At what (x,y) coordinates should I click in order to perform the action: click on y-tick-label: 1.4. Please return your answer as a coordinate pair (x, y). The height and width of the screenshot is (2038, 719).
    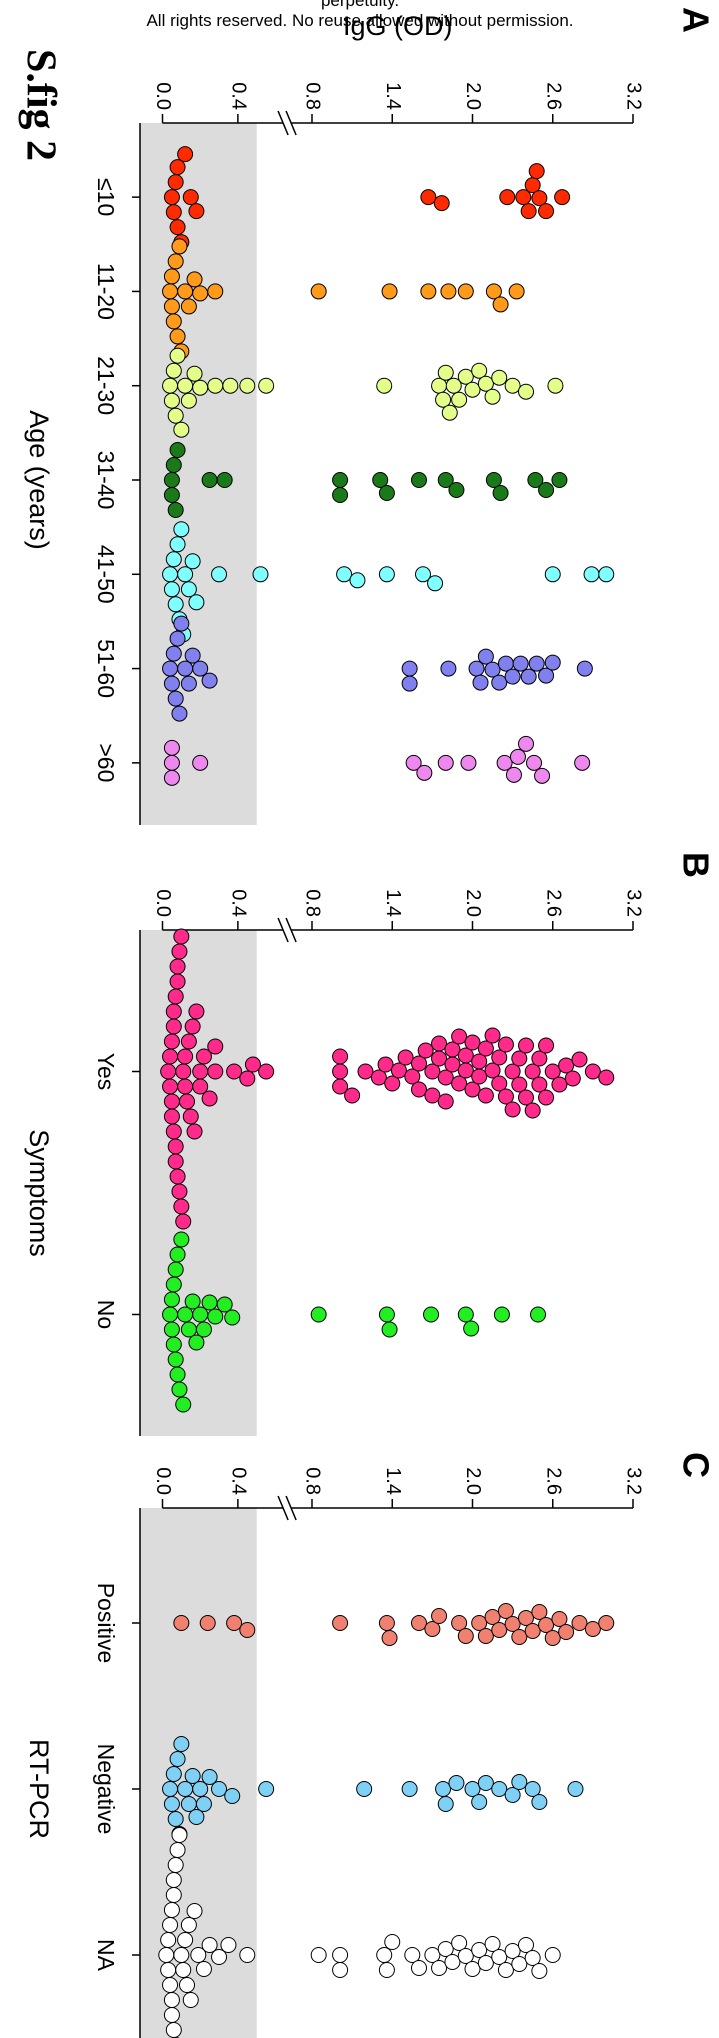
    Looking at the image, I should click on (393, 1481).